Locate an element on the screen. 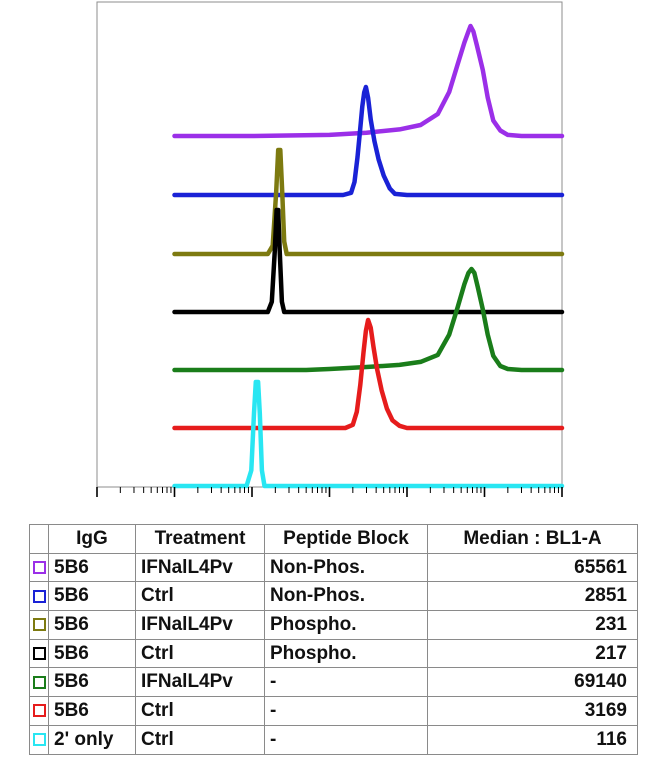  table-row: 5B6 Ctrl -3169 is located at coordinates (333, 711).